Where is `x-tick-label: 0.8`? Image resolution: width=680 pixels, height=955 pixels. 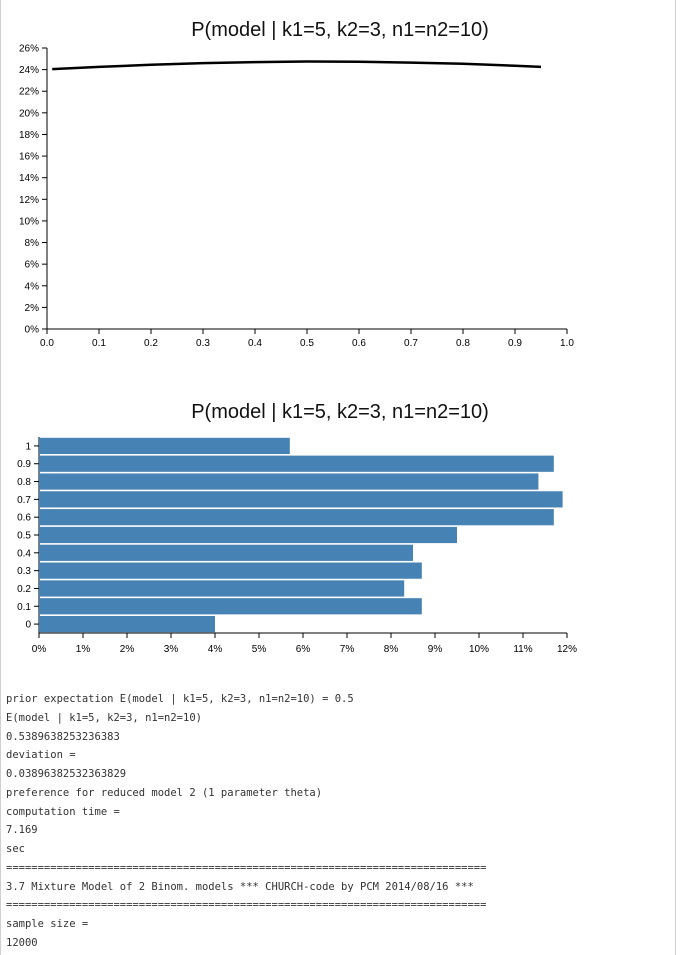 x-tick-label: 0.8 is located at coordinates (463, 343).